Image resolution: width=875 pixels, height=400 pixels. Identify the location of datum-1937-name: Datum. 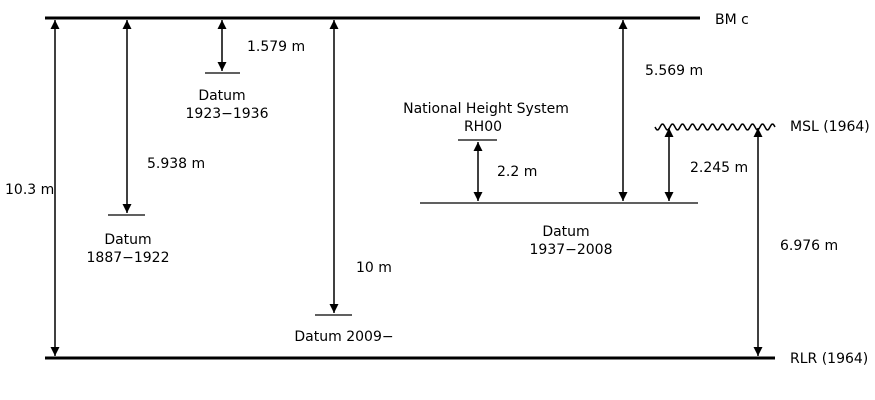
(565, 232).